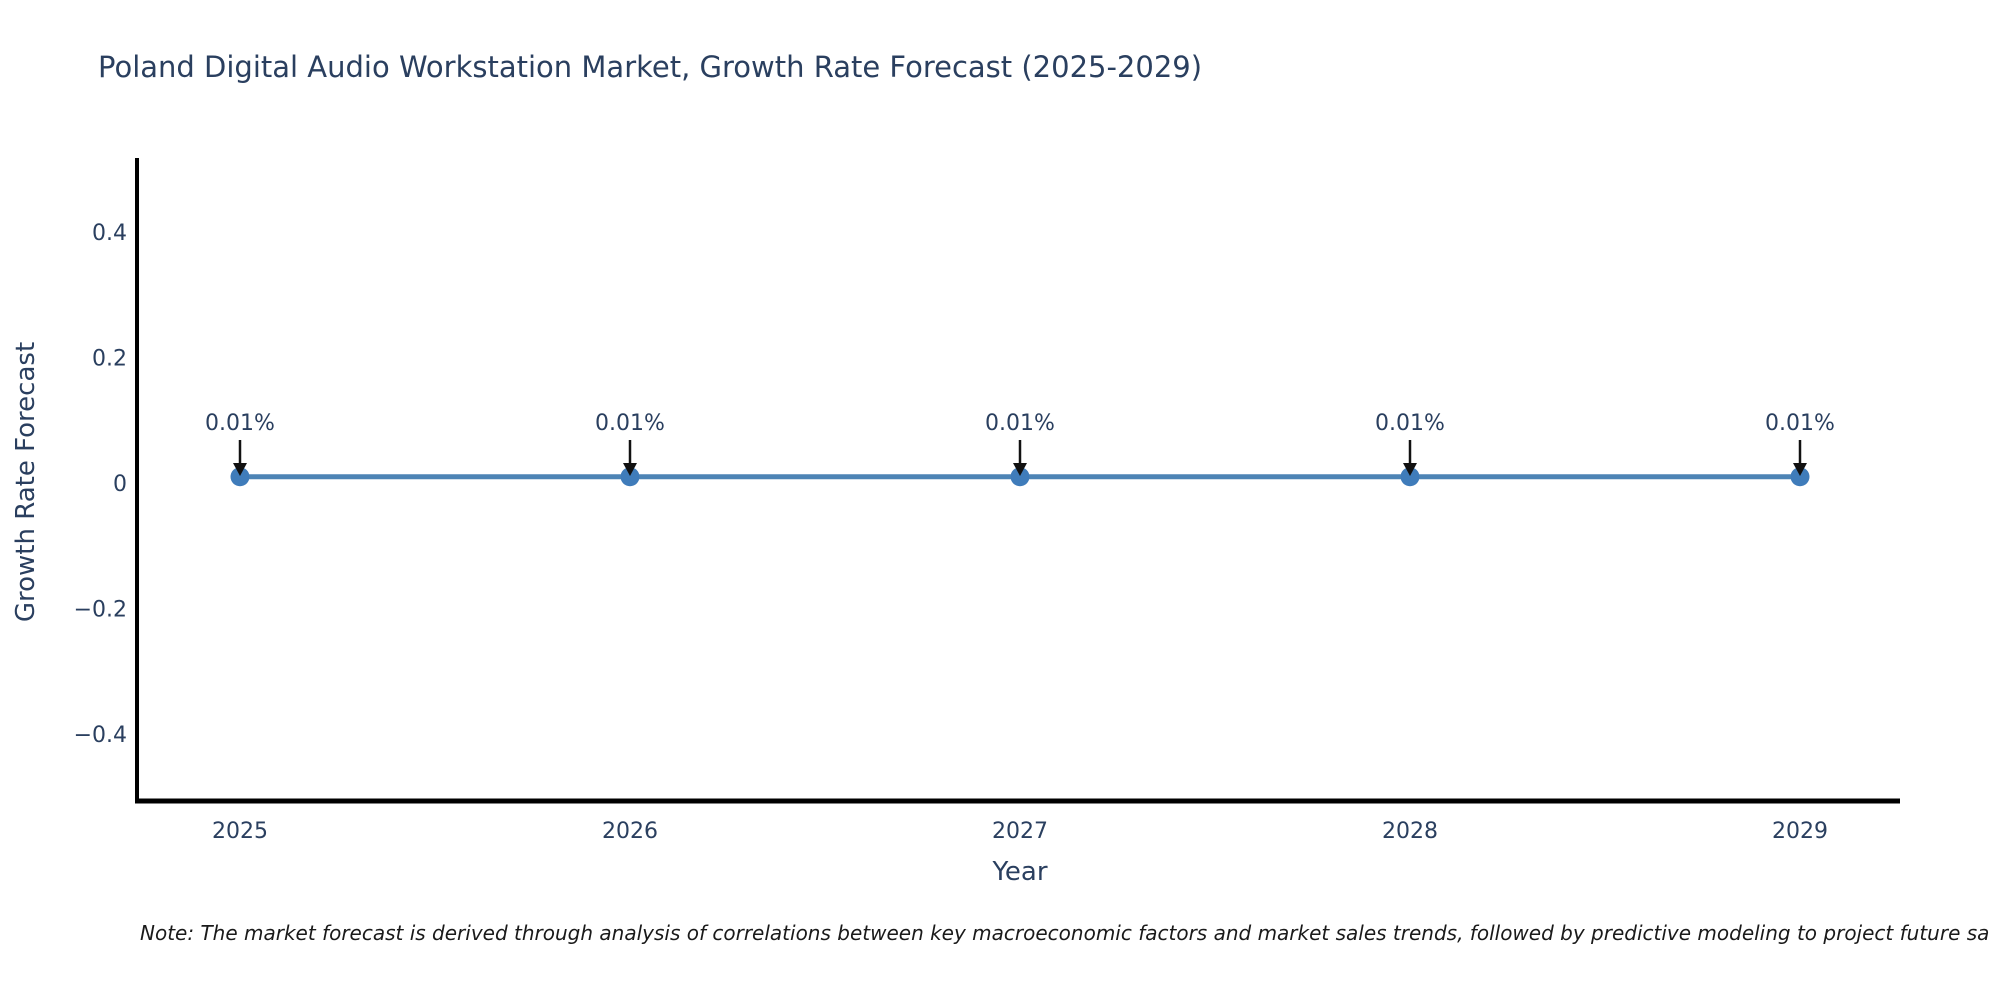  What do you see at coordinates (1020, 872) in the screenshot?
I see `x-axis-label: Year` at bounding box center [1020, 872].